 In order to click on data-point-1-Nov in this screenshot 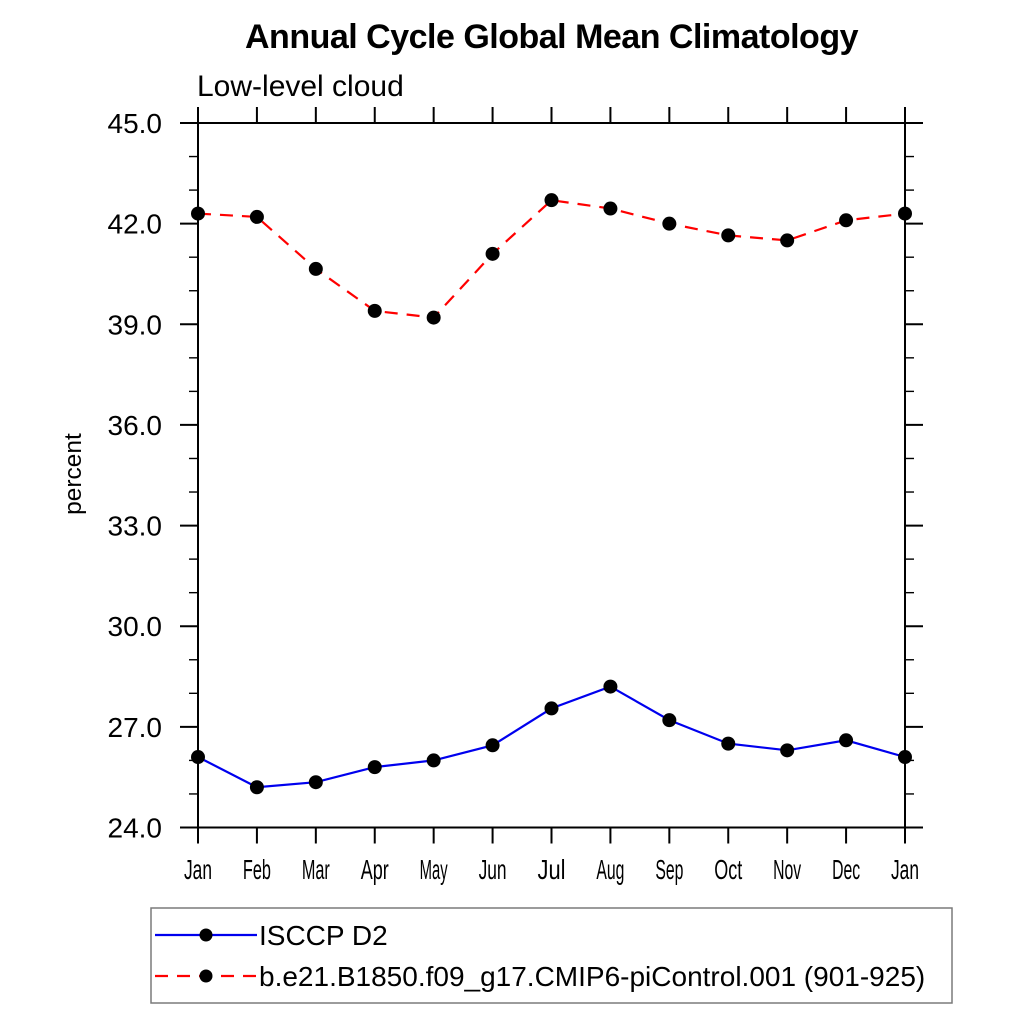, I will do `click(787, 240)`.